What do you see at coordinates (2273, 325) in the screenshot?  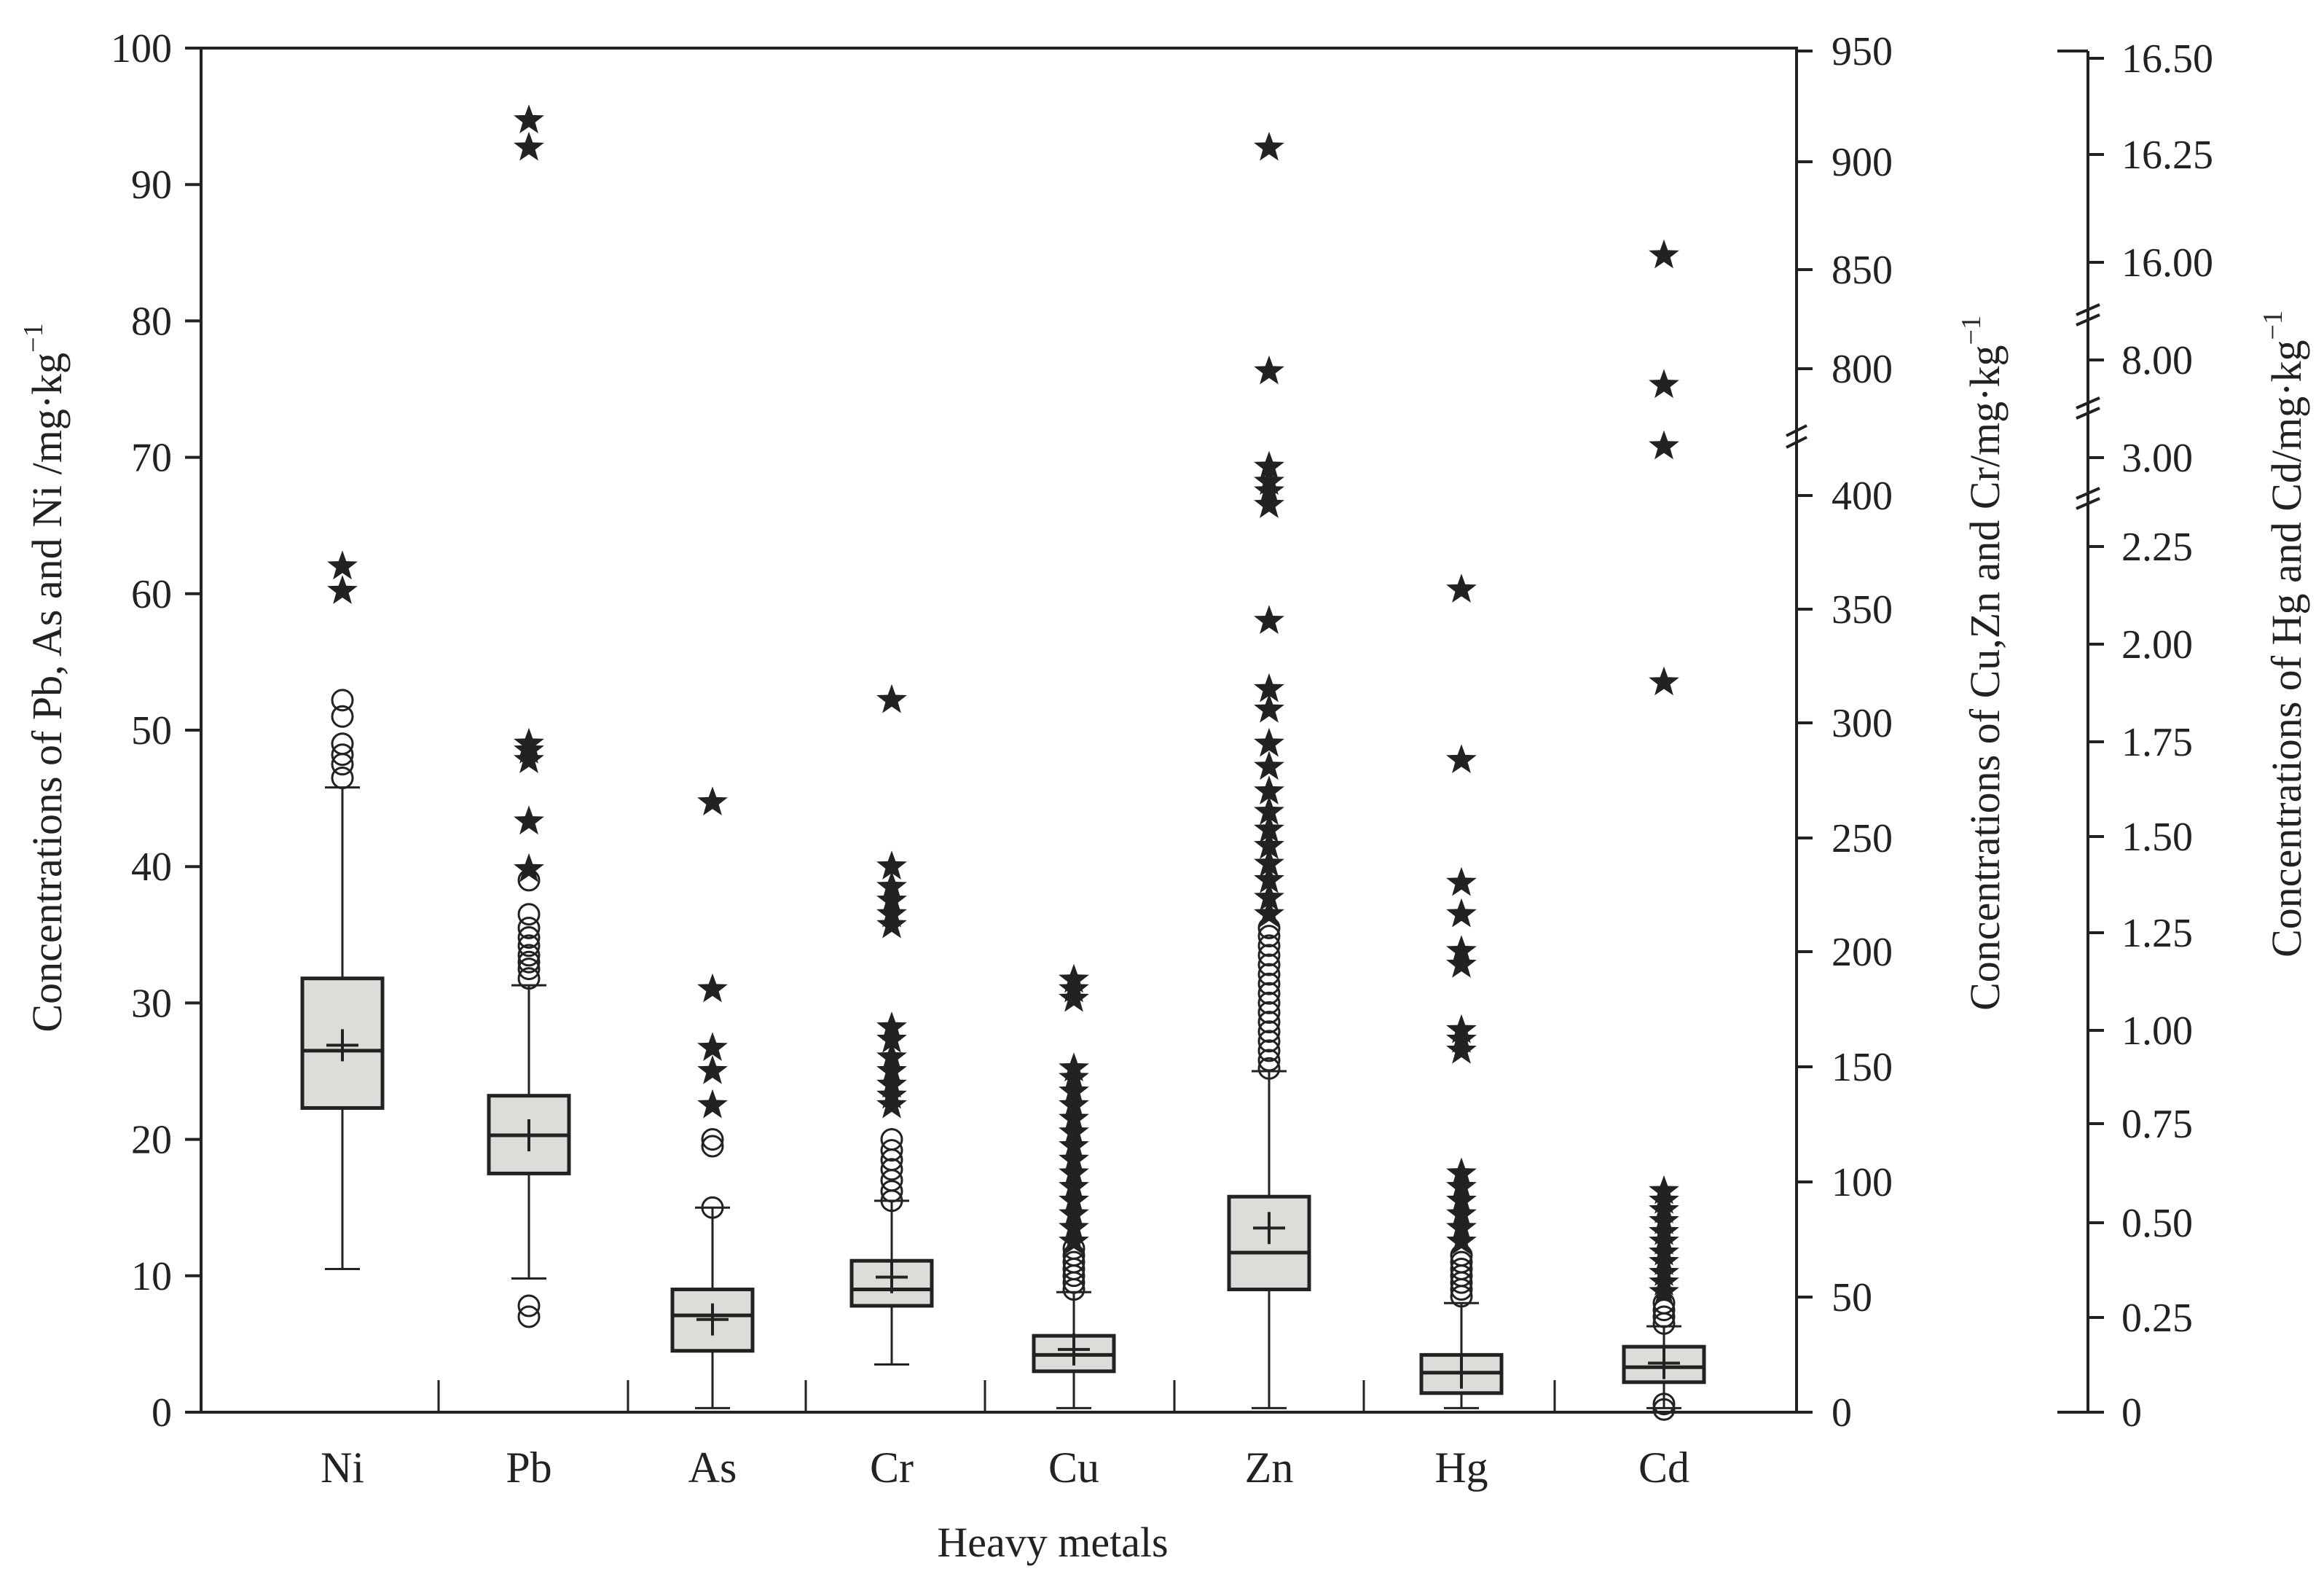 I see `y-right2-exponent: −1` at bounding box center [2273, 325].